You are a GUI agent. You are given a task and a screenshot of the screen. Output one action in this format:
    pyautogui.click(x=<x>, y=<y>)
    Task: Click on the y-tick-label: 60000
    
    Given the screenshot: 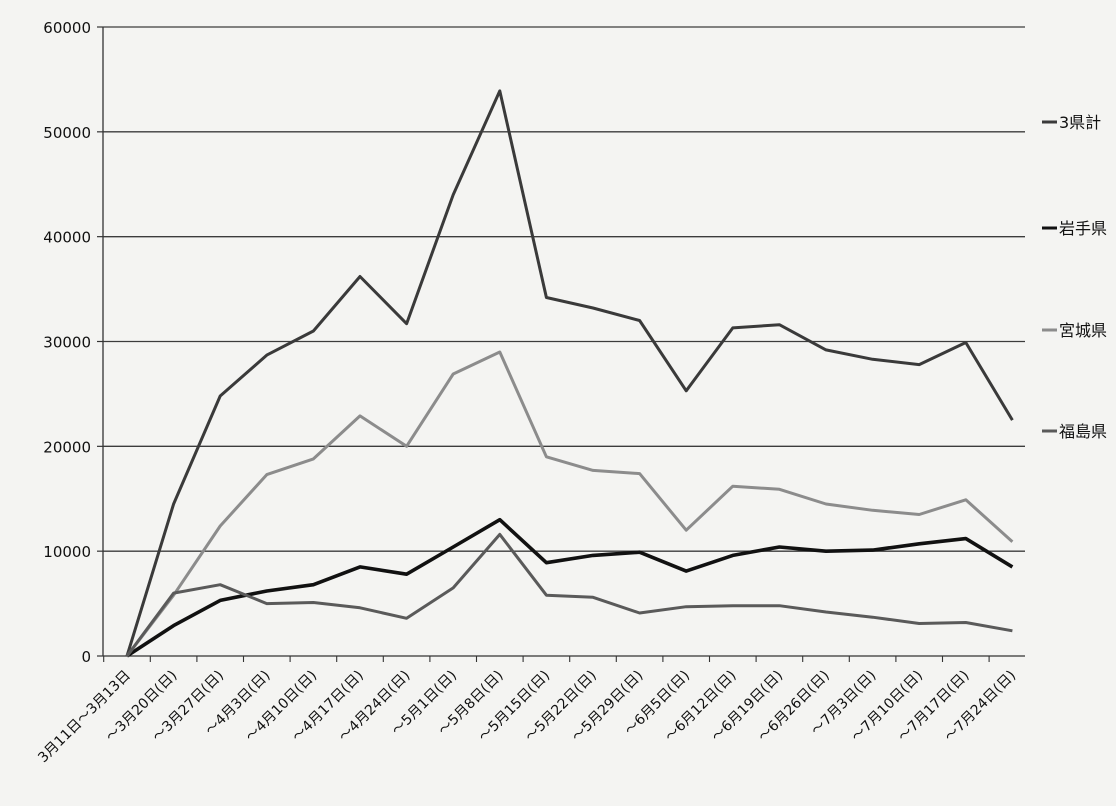 What is the action you would take?
    pyautogui.click(x=67, y=28)
    